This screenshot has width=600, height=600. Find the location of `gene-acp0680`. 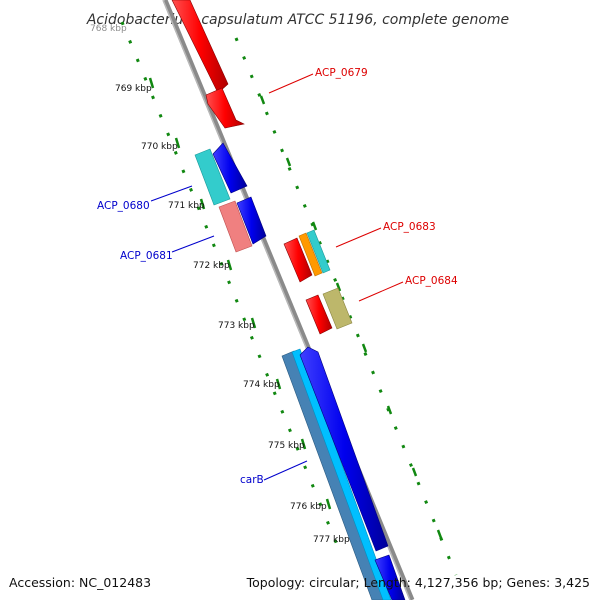

gene-acp0680 is located at coordinates (212, 177).